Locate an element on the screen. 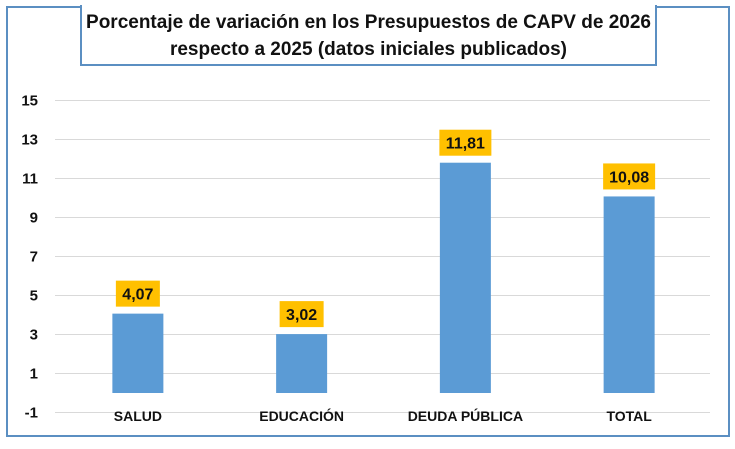  y-tick-label: 5 is located at coordinates (34, 296).